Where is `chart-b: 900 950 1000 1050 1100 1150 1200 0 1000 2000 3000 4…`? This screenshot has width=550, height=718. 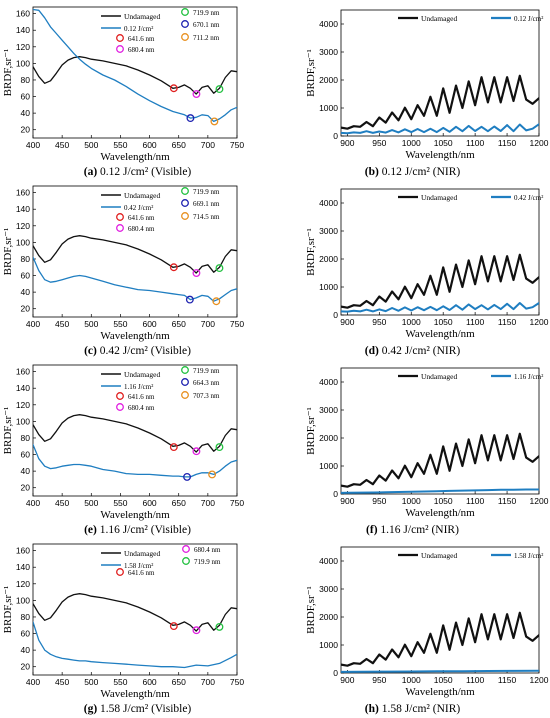
chart-b: 900 950 1000 1050 1100 1150 1200 0 1000 2000 3000 4… is located at coordinates (427, 85).